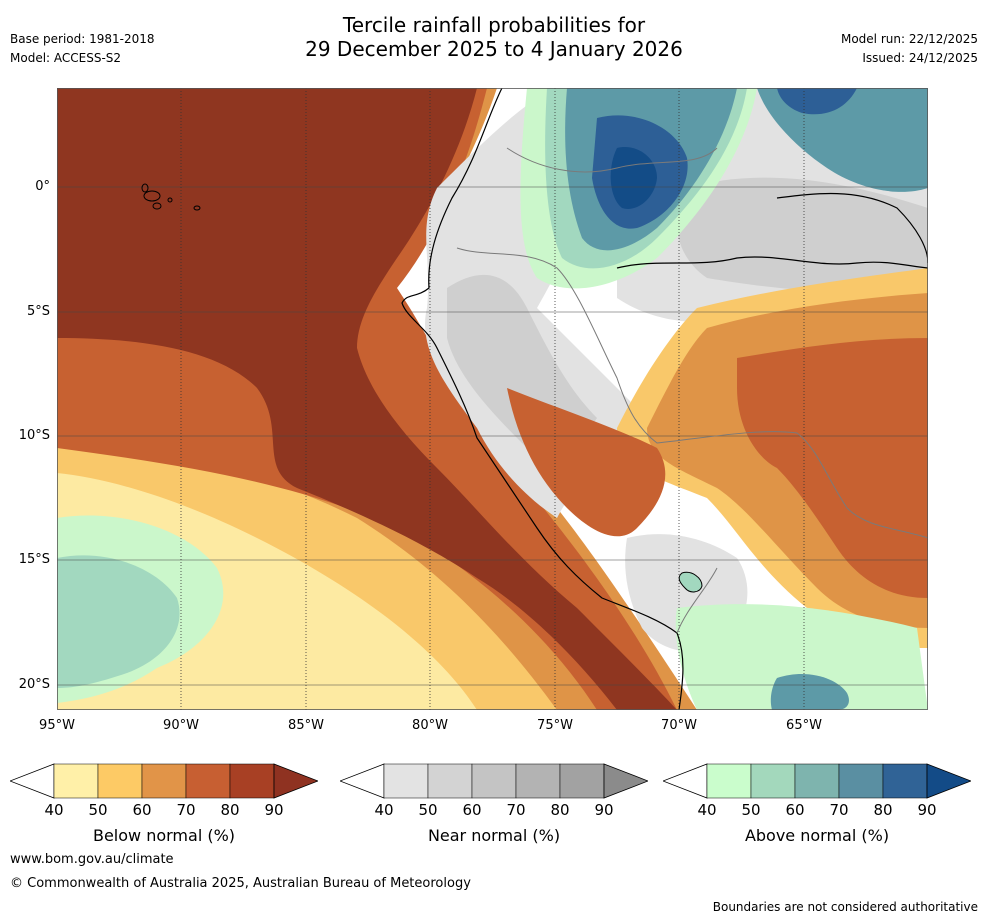 This screenshot has width=988, height=919. Describe the element at coordinates (296, 781) in the screenshot. I see `below-colorbar-extend-high` at that location.